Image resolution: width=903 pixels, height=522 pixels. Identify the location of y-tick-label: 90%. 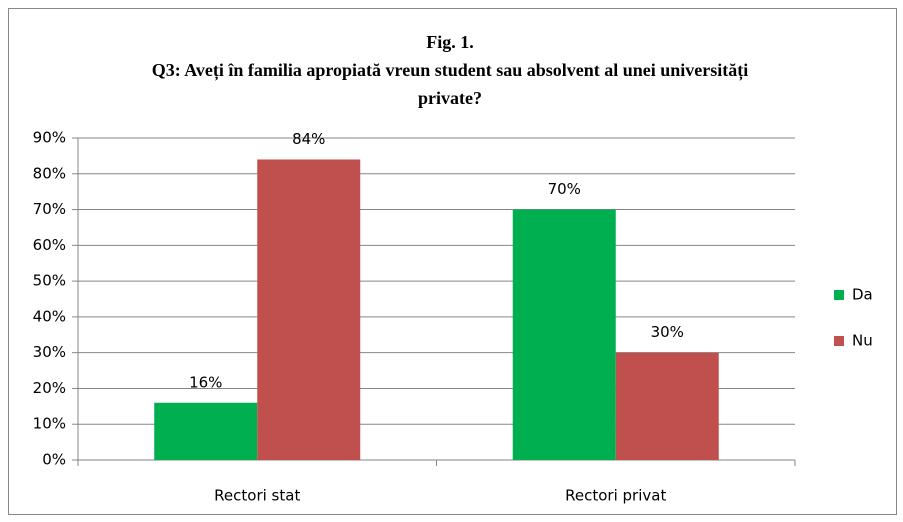
(49, 138).